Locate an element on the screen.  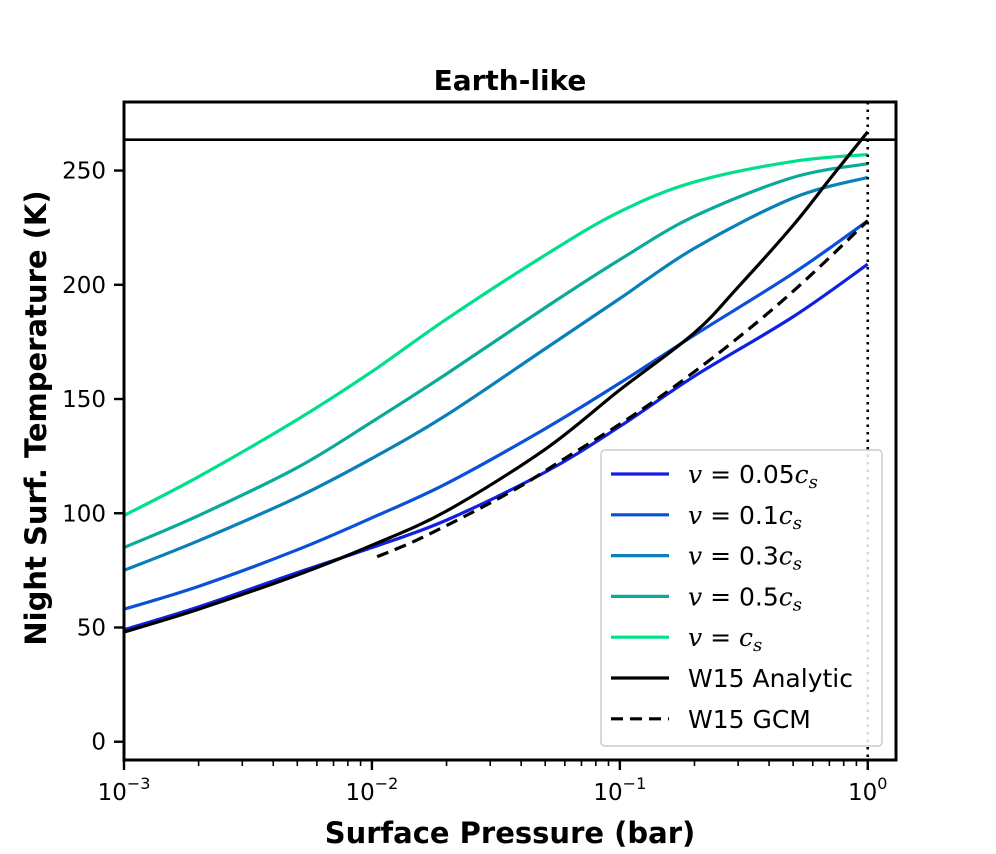
y-tick-label: 100 is located at coordinates (84, 514).